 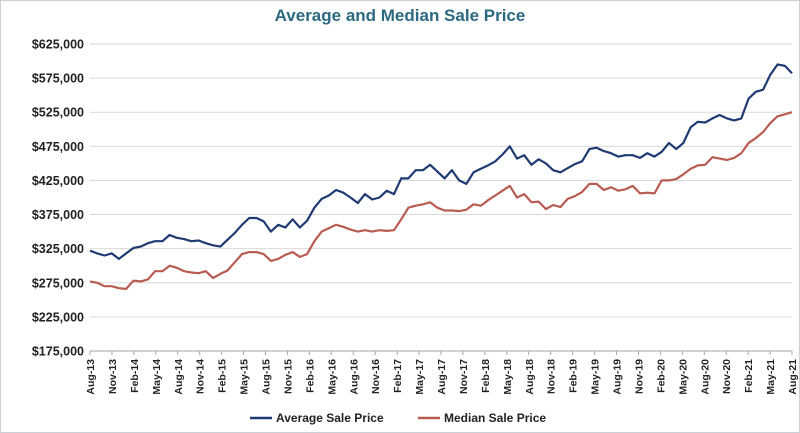 I want to click on legend: Average Sale Price Median Sale Price, so click(x=398, y=418).